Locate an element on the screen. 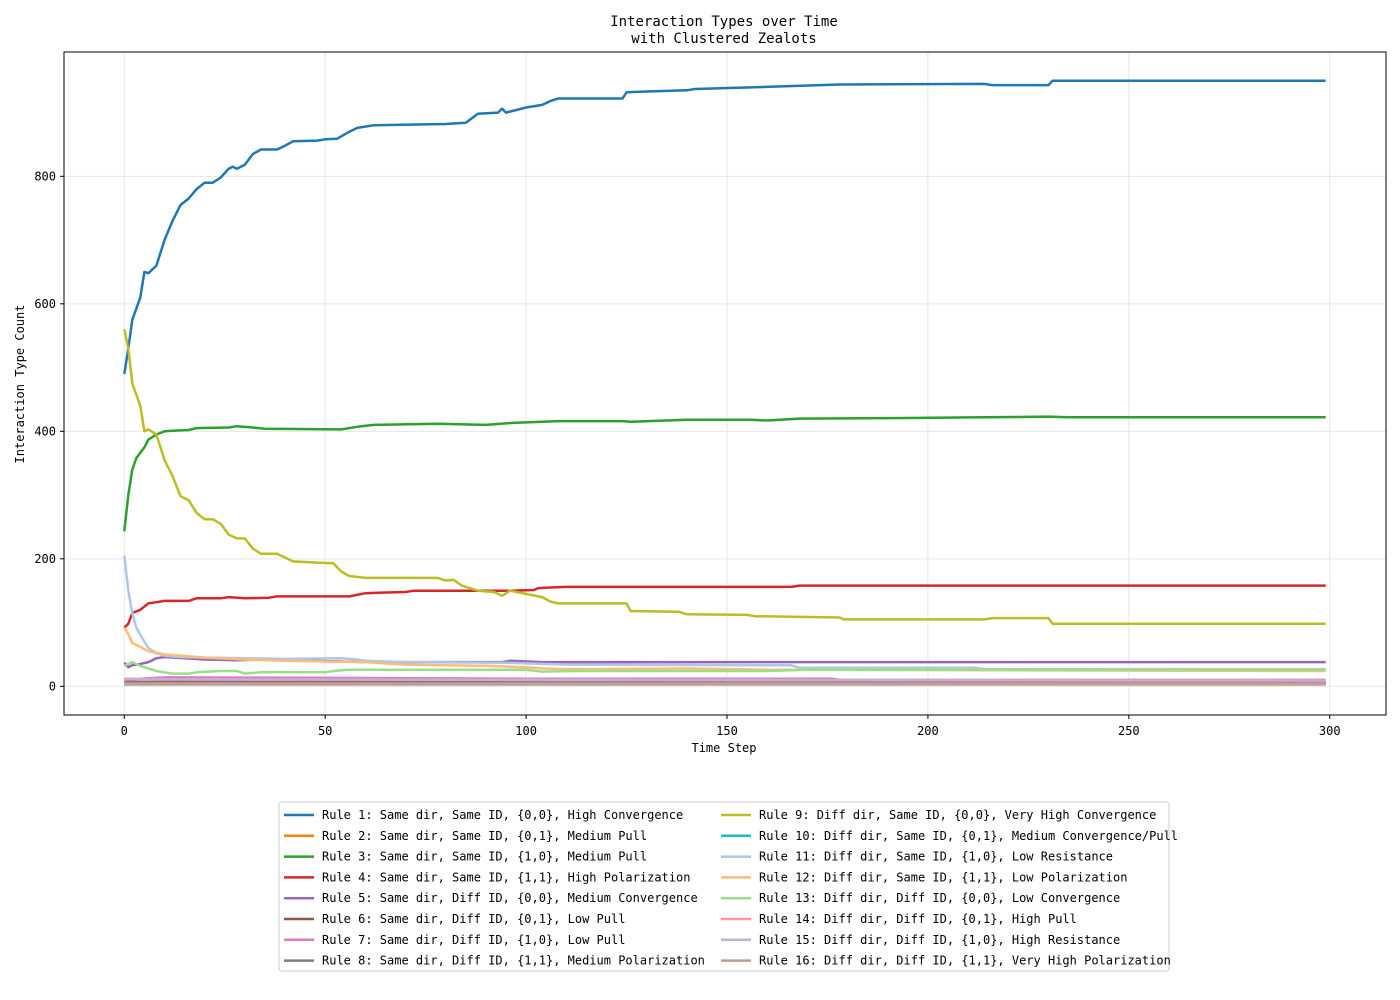 This screenshot has width=1400, height=1000. chart-title-line-1: Interaction Types over Time is located at coordinates (724, 22).